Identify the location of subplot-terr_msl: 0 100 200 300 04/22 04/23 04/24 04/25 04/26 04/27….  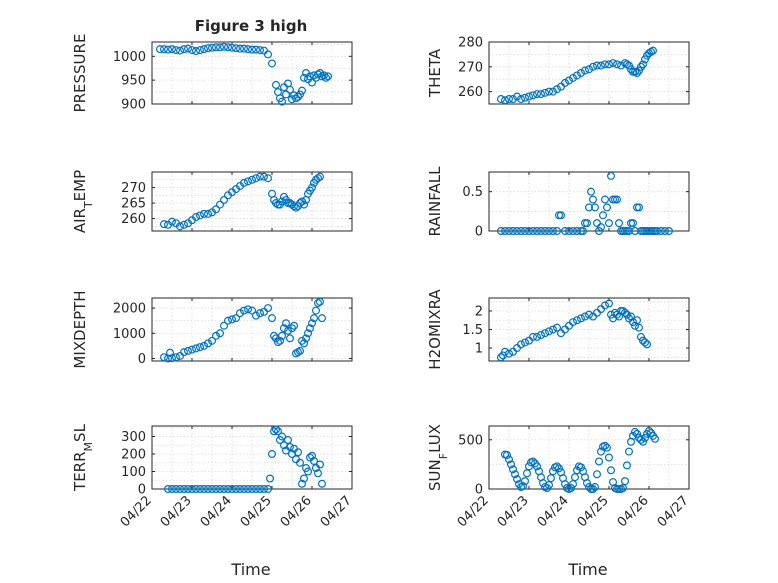
(213, 501).